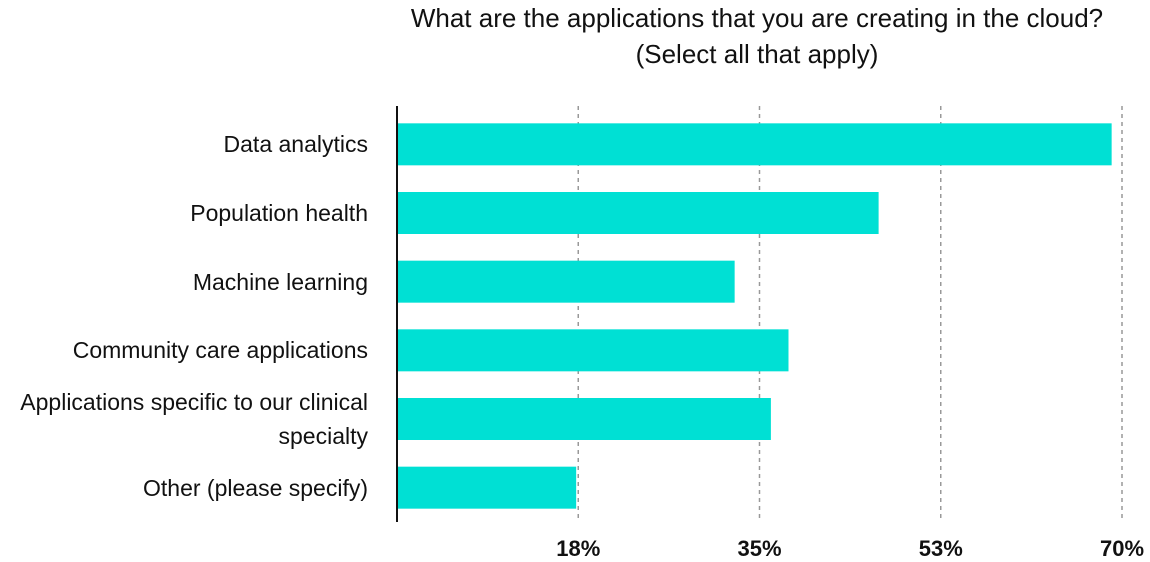 This screenshot has height=562, width=1150. What do you see at coordinates (220, 350) in the screenshot?
I see `y-tick-label: Community care applications` at bounding box center [220, 350].